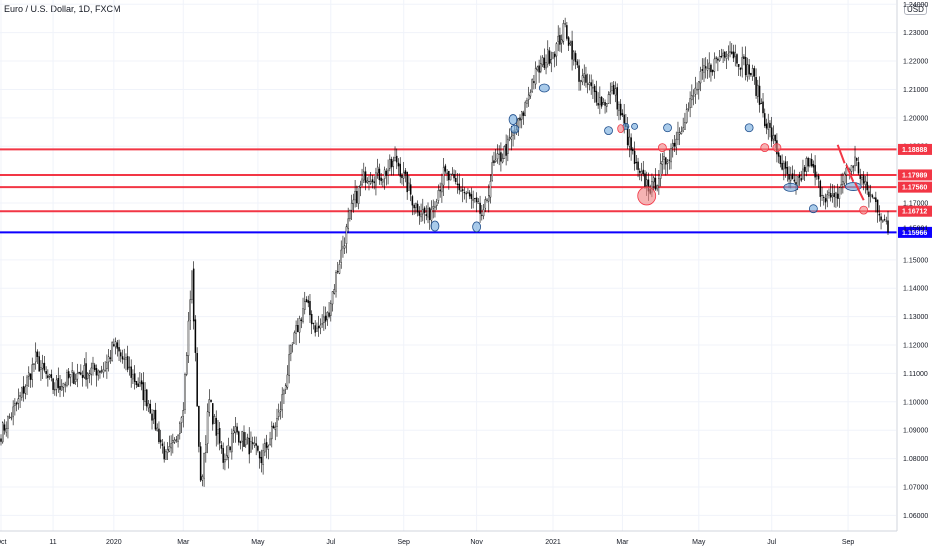 The width and height of the screenshot is (932, 550). What do you see at coordinates (914, 233) in the screenshot?
I see `level-badge-label: 1.15966` at bounding box center [914, 233].